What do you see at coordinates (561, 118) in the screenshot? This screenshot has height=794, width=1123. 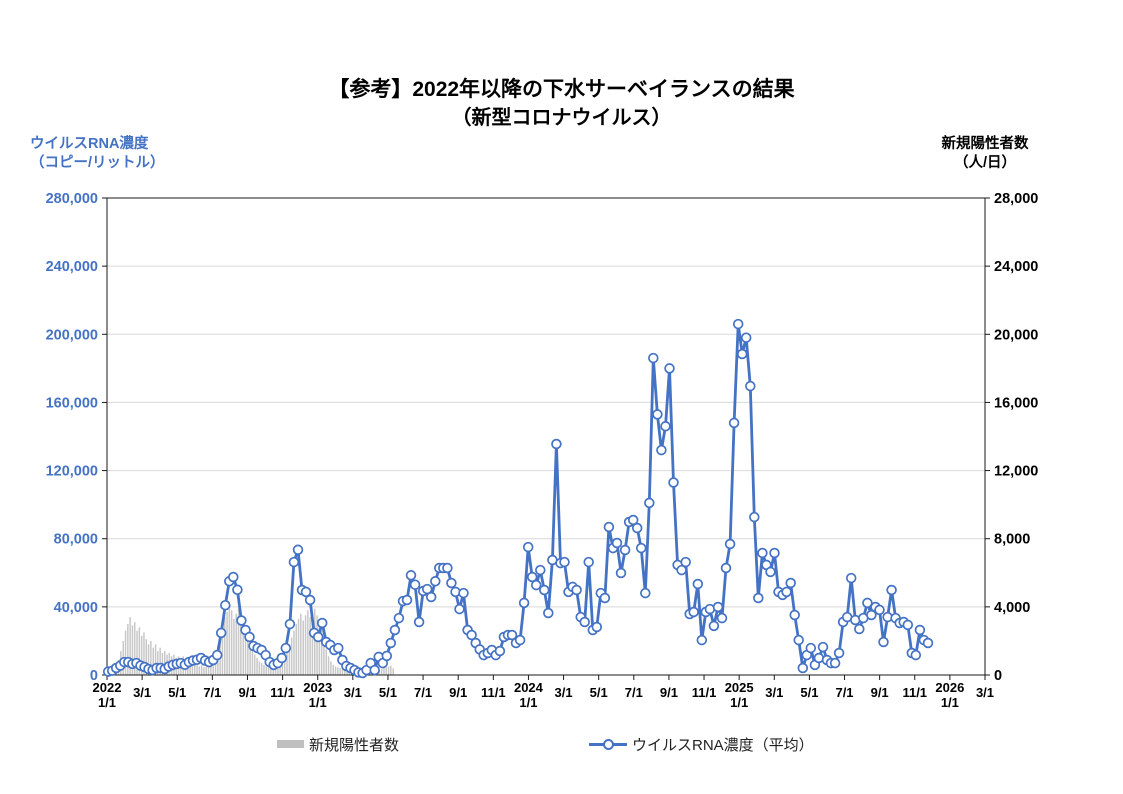 I see `chart-subtitle: （新型コロナウイルス）` at bounding box center [561, 118].